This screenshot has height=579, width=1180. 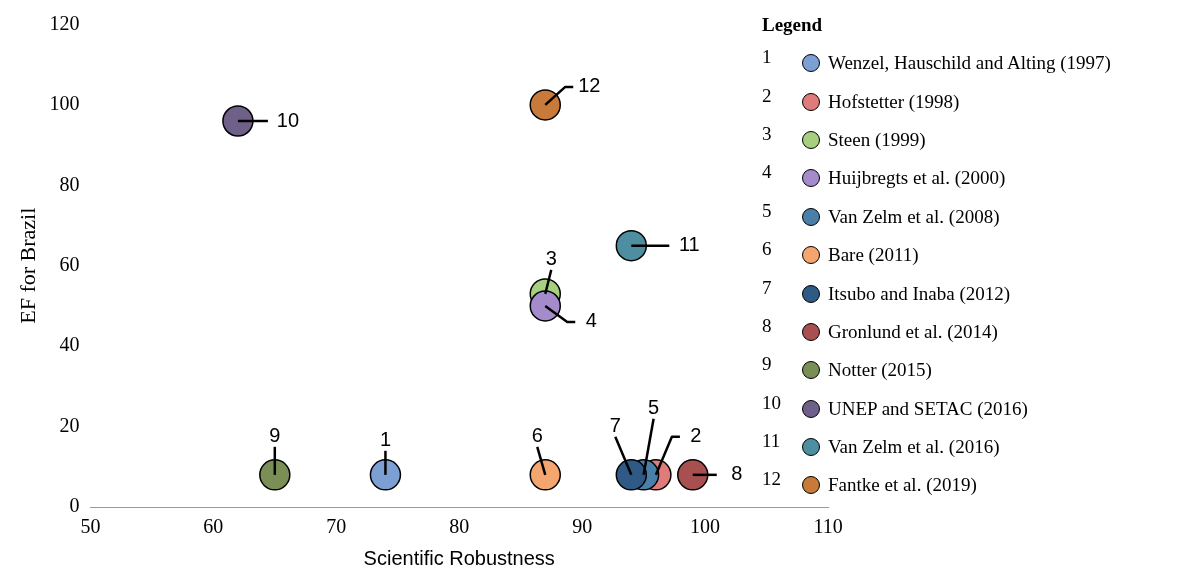 I want to click on annotation: 10, so click(x=288, y=119).